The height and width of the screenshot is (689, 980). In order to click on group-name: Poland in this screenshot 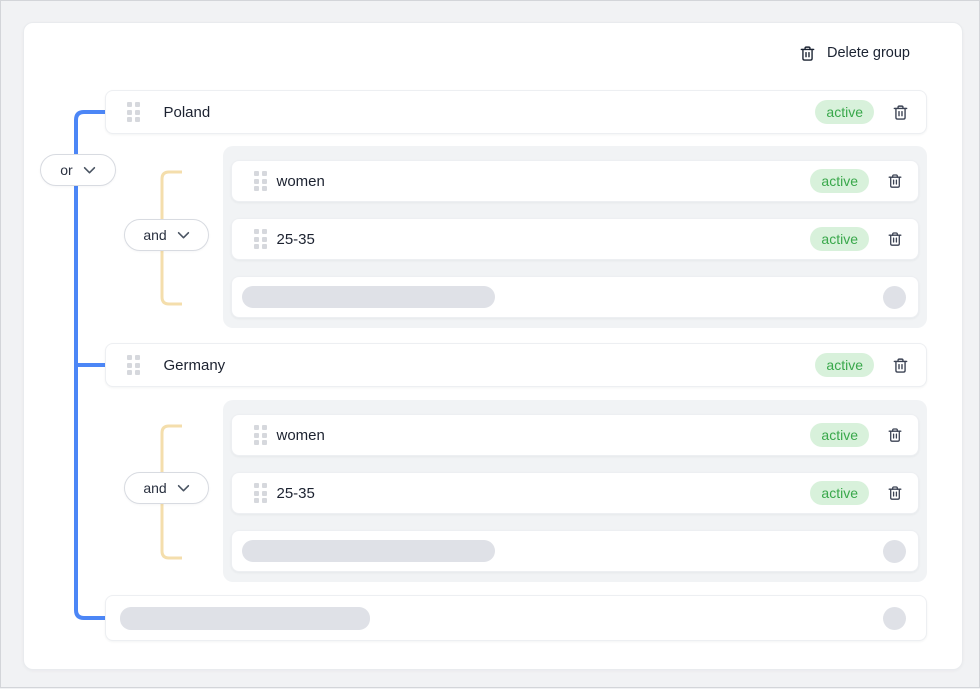, I will do `click(187, 112)`.